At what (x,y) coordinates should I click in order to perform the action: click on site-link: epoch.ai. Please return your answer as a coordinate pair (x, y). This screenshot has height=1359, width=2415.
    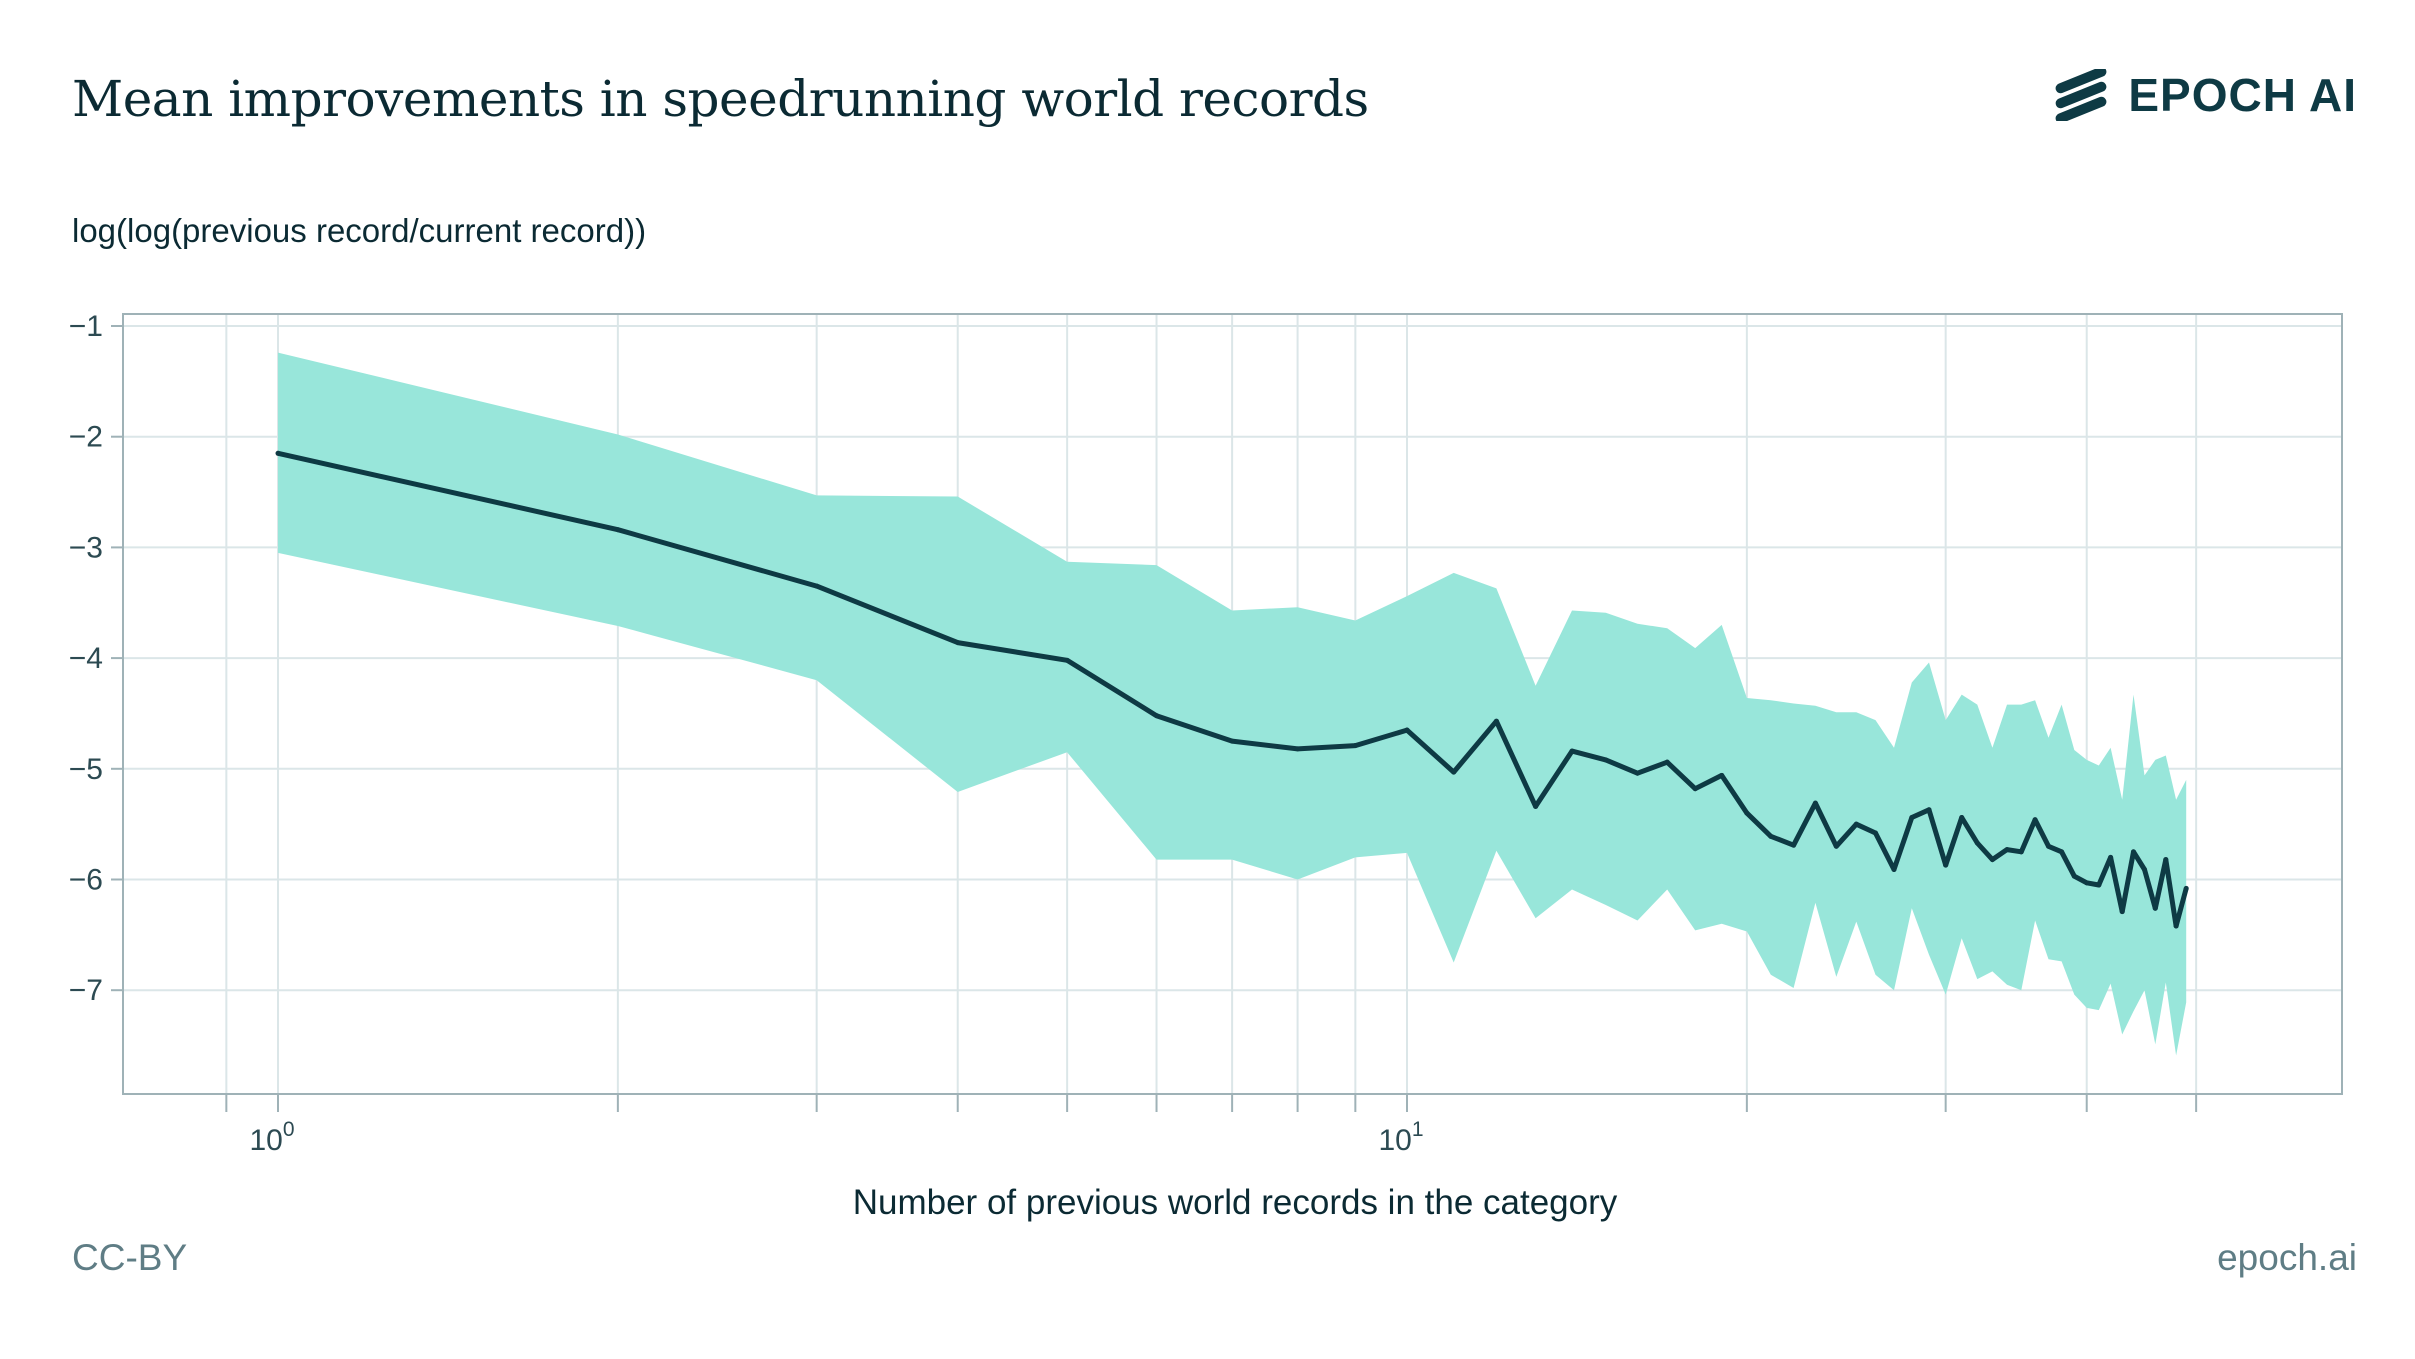
    Looking at the image, I should click on (2287, 1257).